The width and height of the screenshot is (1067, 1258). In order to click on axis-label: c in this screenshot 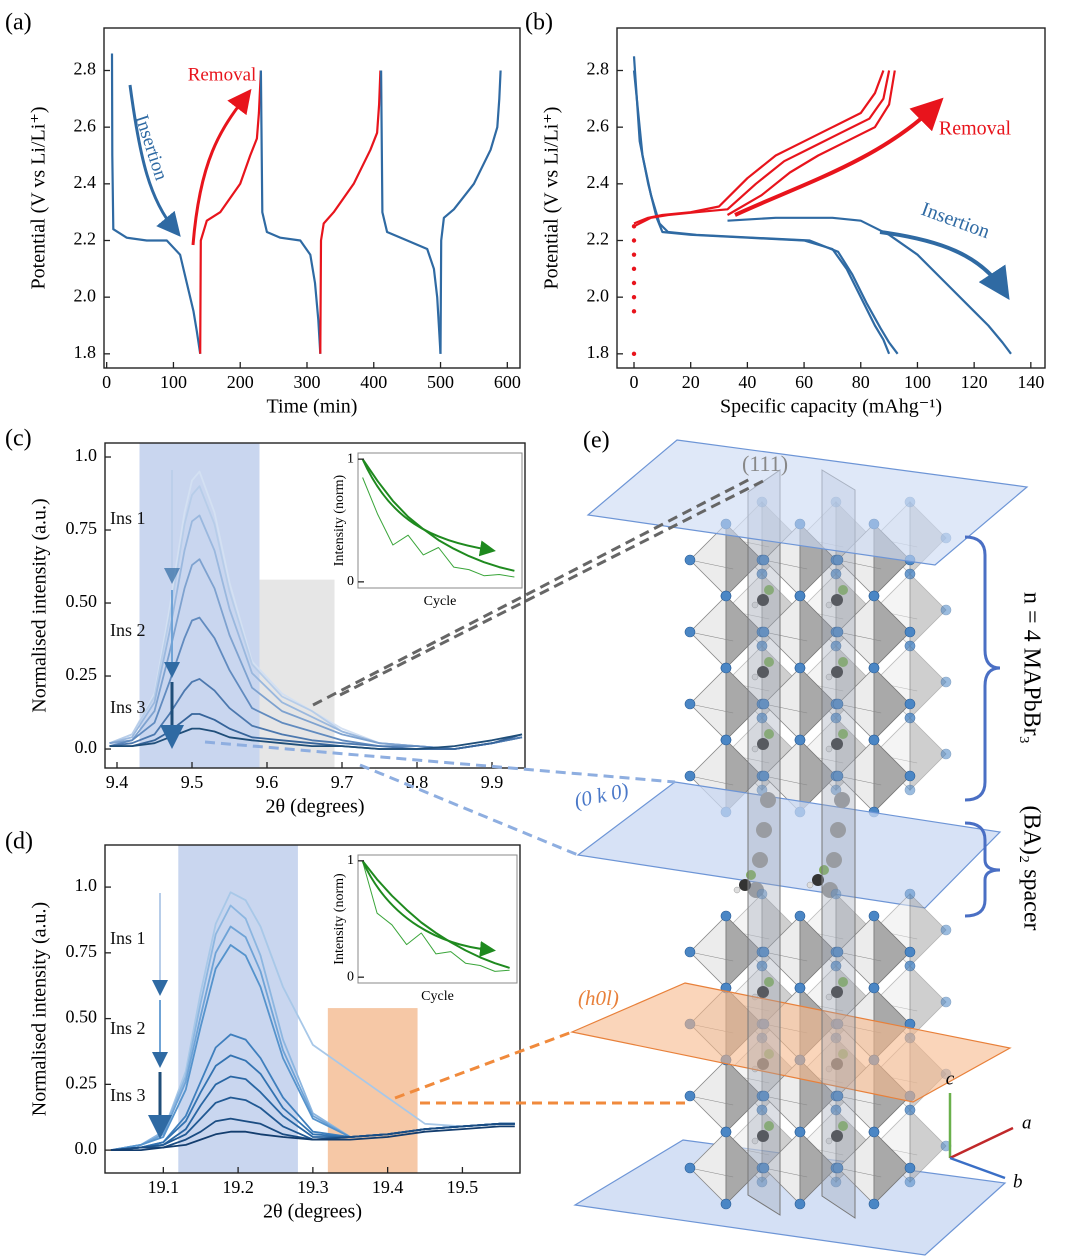, I will do `click(950, 1078)`.